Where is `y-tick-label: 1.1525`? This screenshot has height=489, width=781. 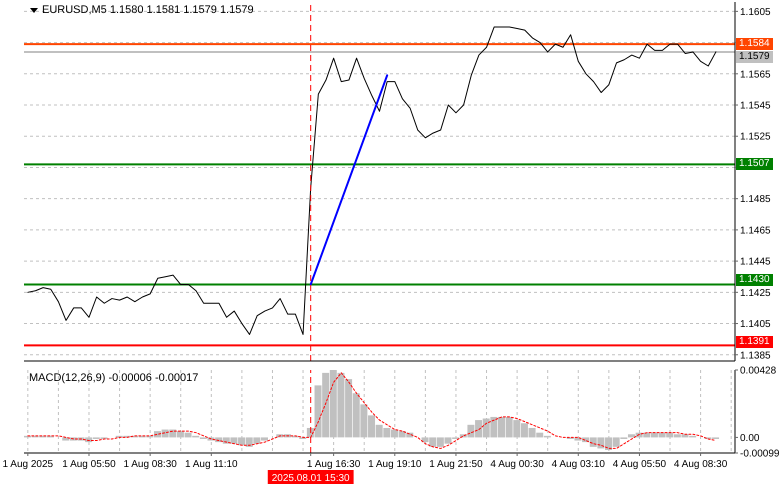 y-tick-label: 1.1525 is located at coordinates (756, 137).